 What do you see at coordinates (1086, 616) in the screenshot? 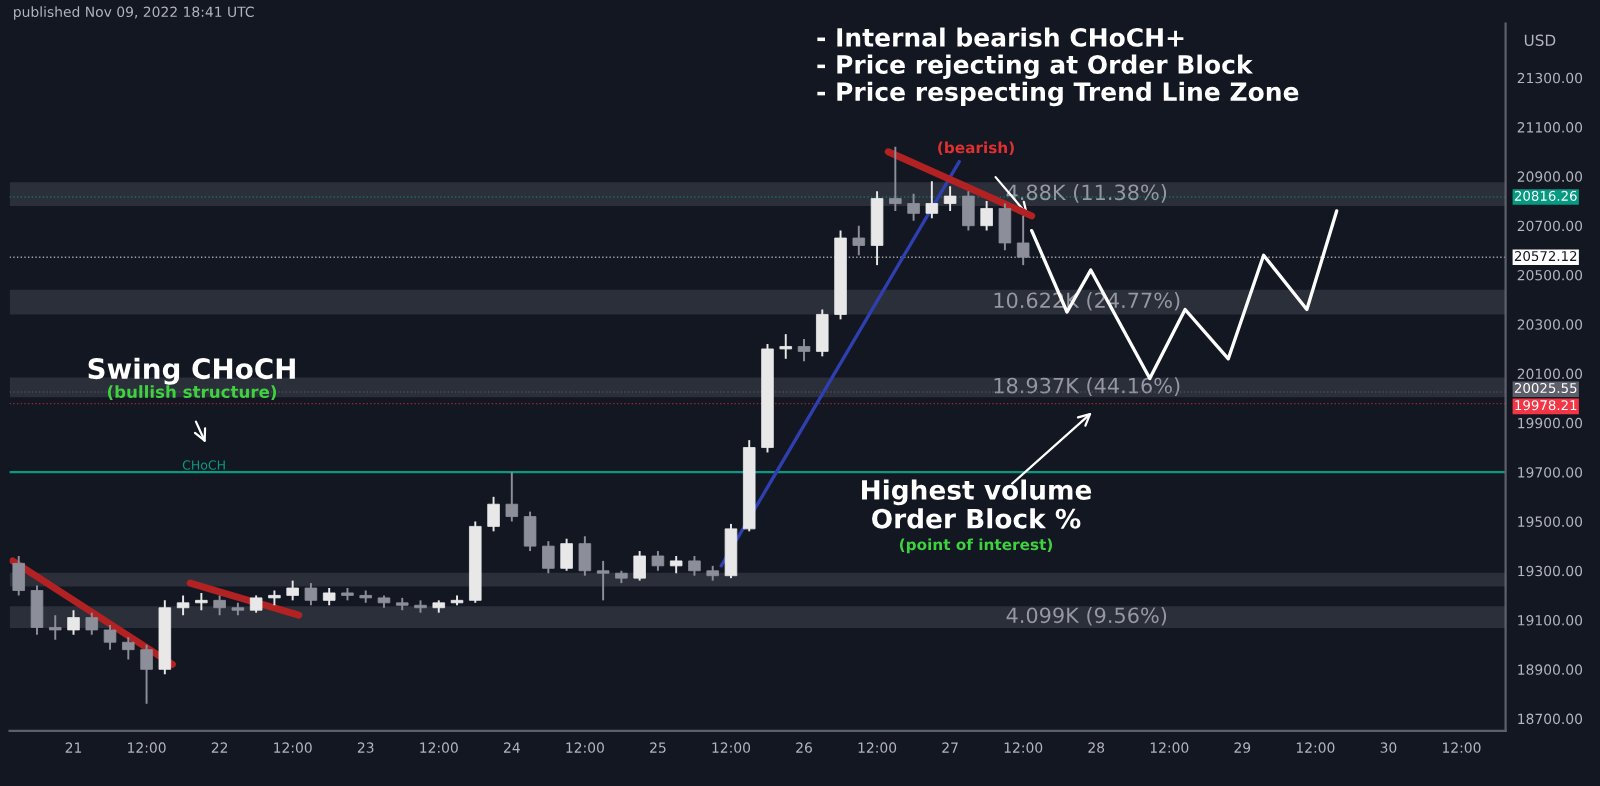
I see `band-label: 4.099K (9.56%)` at bounding box center [1086, 616].